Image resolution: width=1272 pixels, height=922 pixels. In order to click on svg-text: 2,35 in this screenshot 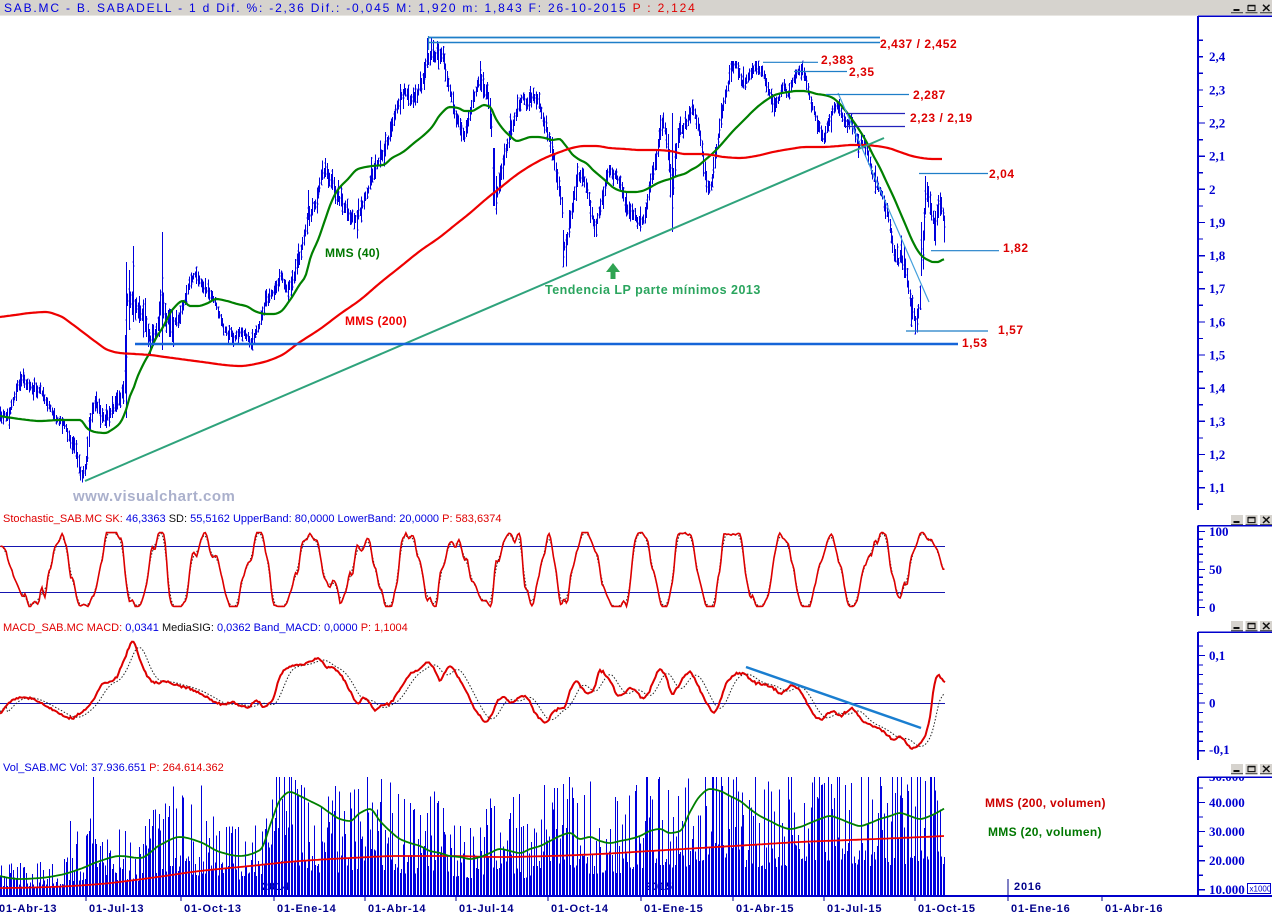, I will do `click(862, 72)`.